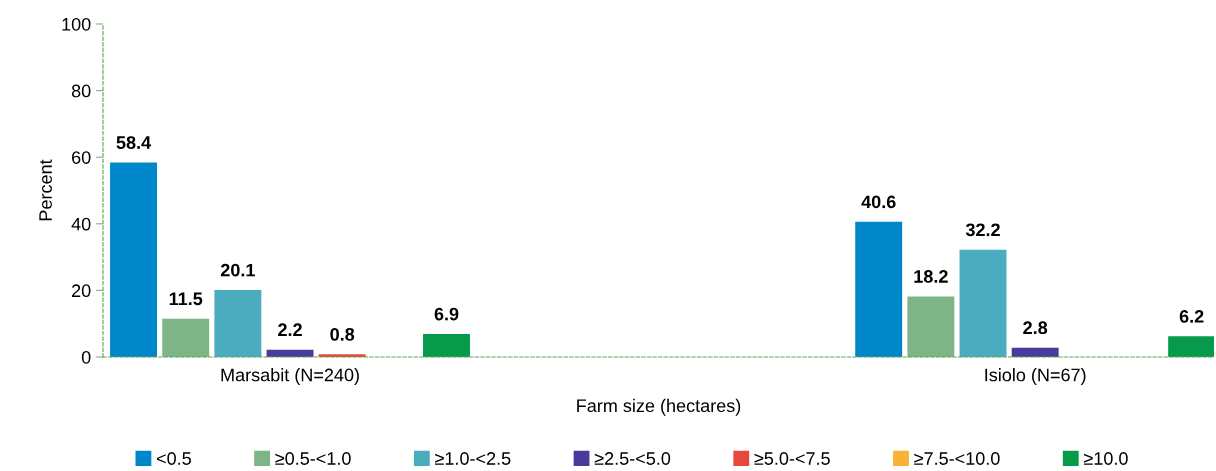  What do you see at coordinates (290, 329) in the screenshot?
I see `data-label: 2.2` at bounding box center [290, 329].